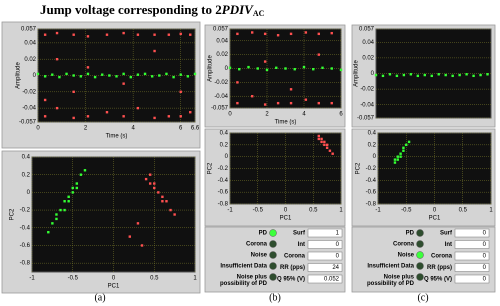 The width and height of the screenshot is (500, 306). What do you see at coordinates (410, 234) in the screenshot?
I see `led-label: PD` at bounding box center [410, 234].